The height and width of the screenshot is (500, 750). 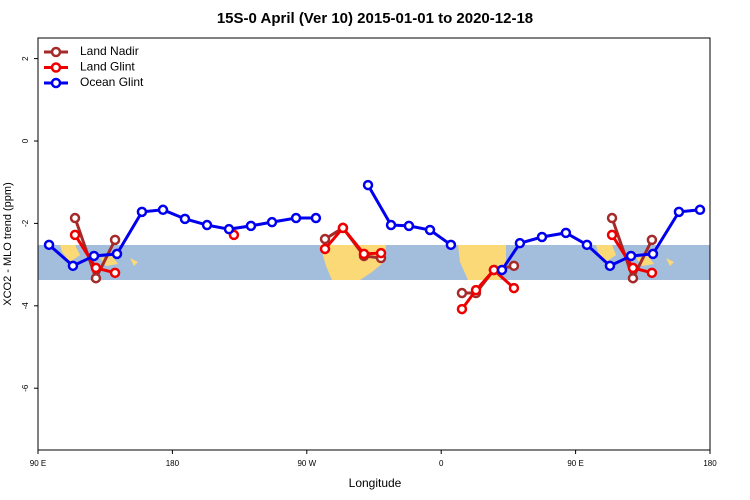 I want to click on y-tick-label: 0, so click(x=25, y=140).